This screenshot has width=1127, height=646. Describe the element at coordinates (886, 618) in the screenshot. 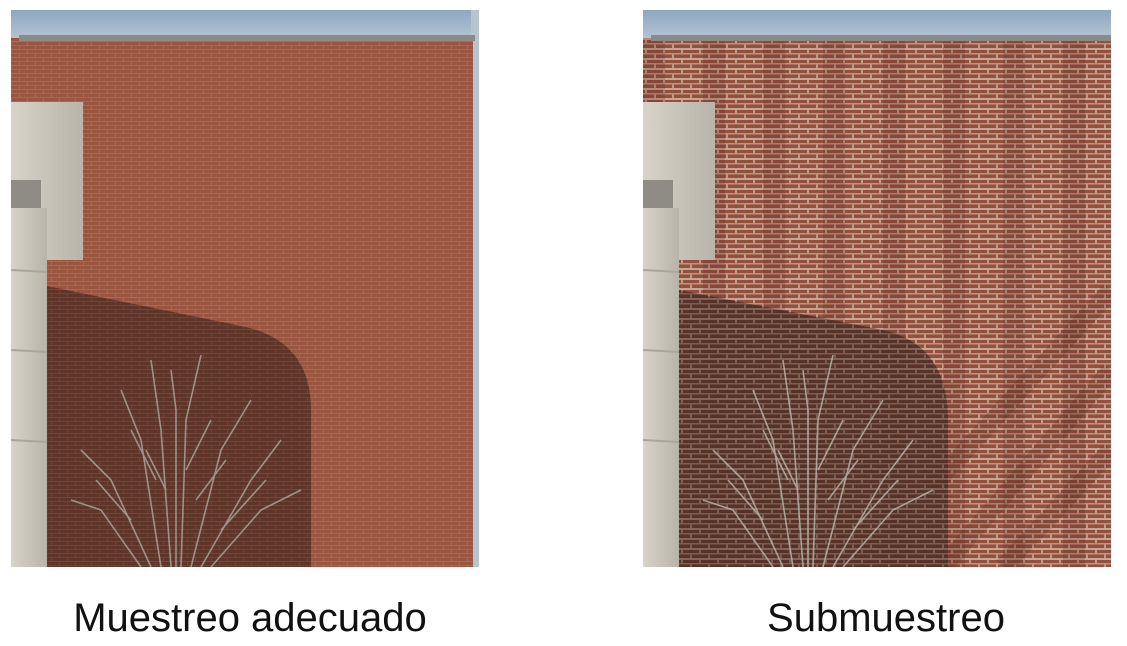

I see `caption-undersampling: Submuestreo` at that location.